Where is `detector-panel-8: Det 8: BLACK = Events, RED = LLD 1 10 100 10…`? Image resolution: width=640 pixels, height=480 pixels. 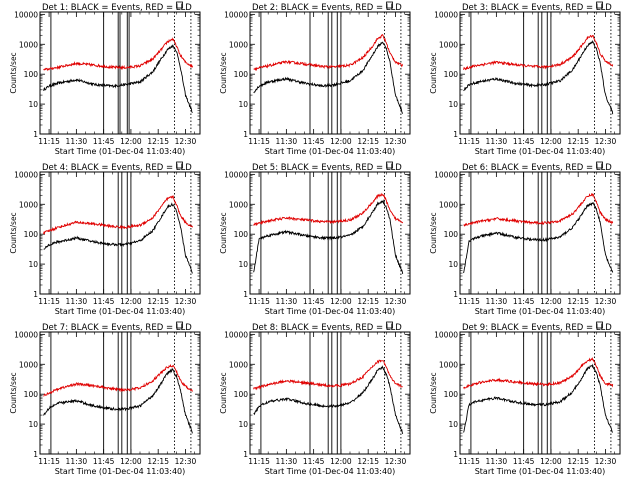 detector-panel-8: Det 8: BLACK = Events, RED = LLD 1 10 100 10… is located at coordinates (315, 398).